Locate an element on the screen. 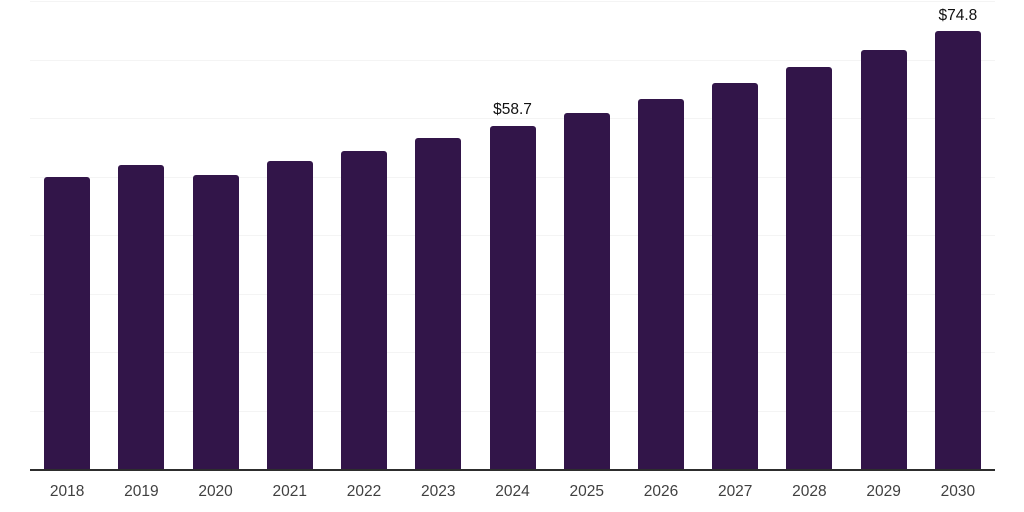 The width and height of the screenshot is (1024, 512). bar-2018 is located at coordinates (67, 322).